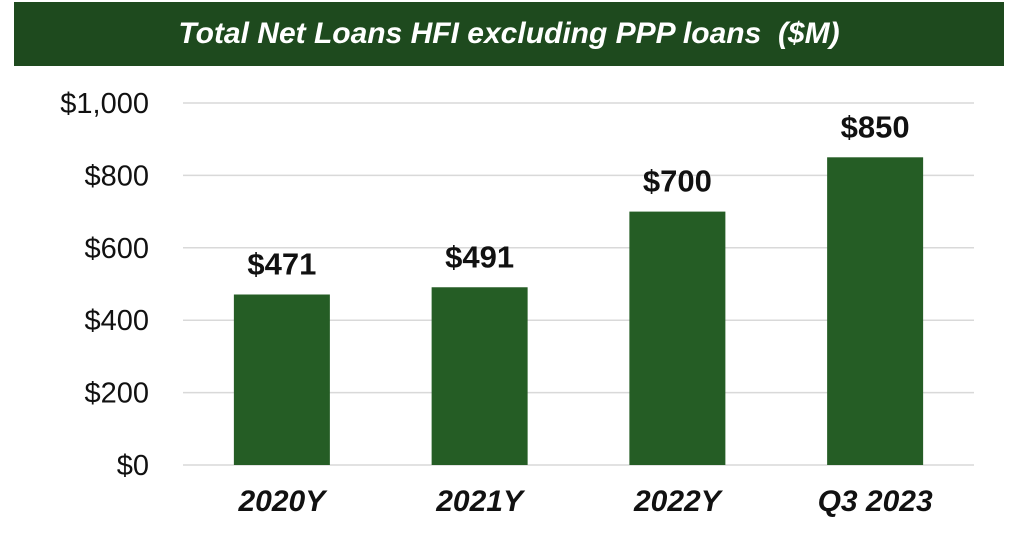  Describe the element at coordinates (116, 176) in the screenshot. I see `y-tick-label: $800` at that location.